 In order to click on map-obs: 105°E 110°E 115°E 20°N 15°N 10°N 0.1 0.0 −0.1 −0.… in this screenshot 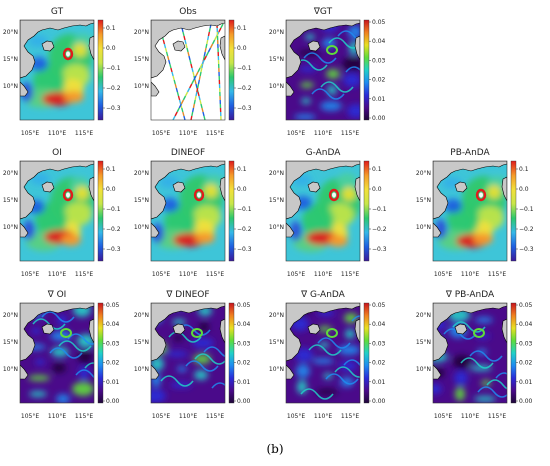, I will do `click(193, 78)`.